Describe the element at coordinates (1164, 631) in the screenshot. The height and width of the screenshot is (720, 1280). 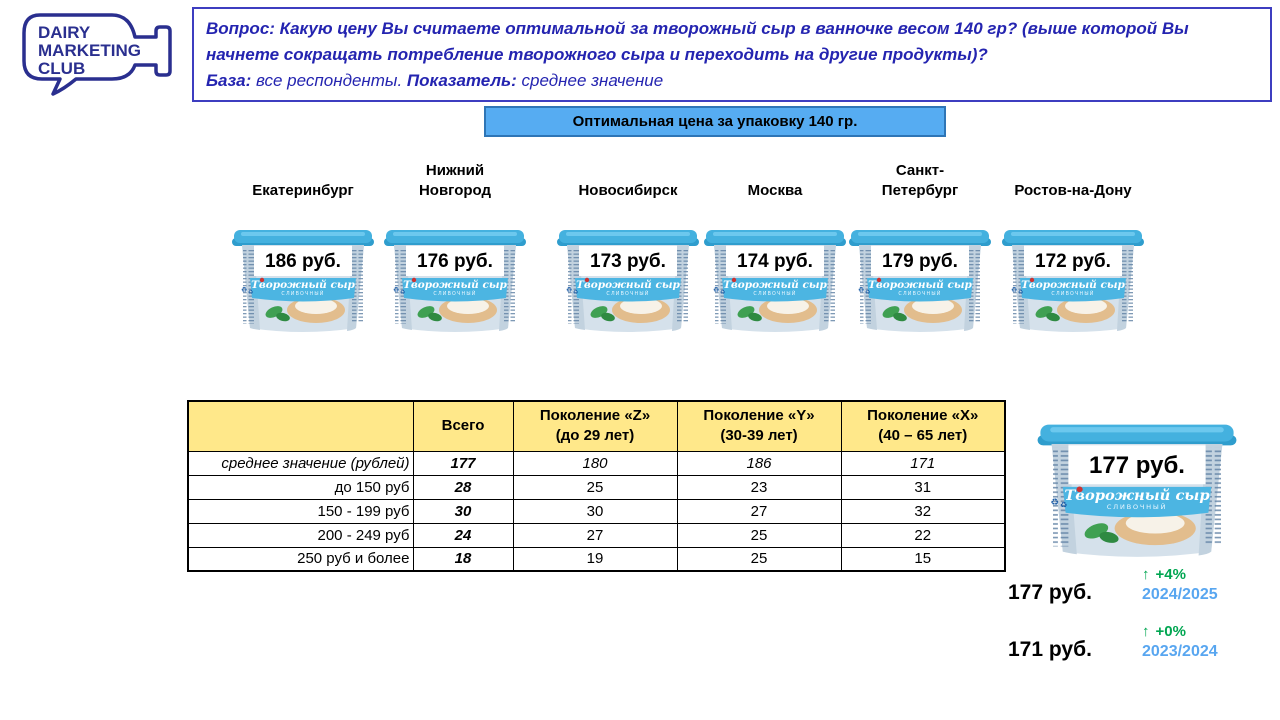
I see `change-percent: ↑ +0%` at that location.